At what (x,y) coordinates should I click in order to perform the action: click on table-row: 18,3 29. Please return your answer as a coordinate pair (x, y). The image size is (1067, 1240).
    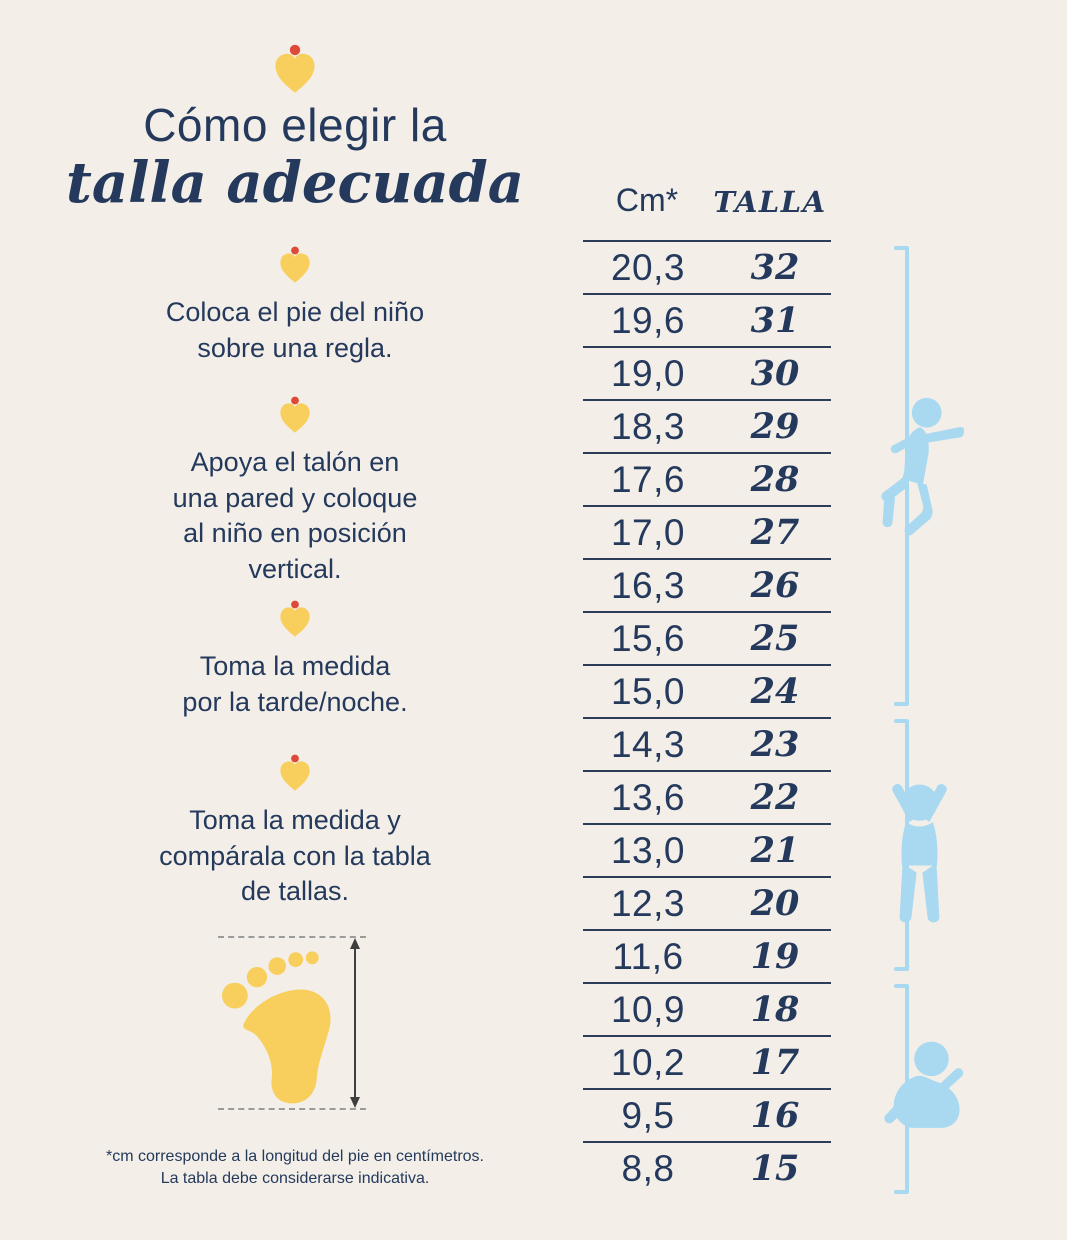
    Looking at the image, I should click on (707, 425).